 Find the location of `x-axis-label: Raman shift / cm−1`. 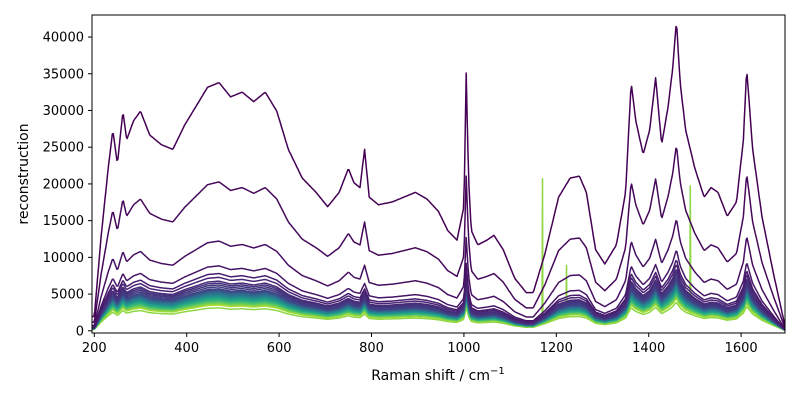

x-axis-label: Raman shift / cm−1 is located at coordinates (437, 375).